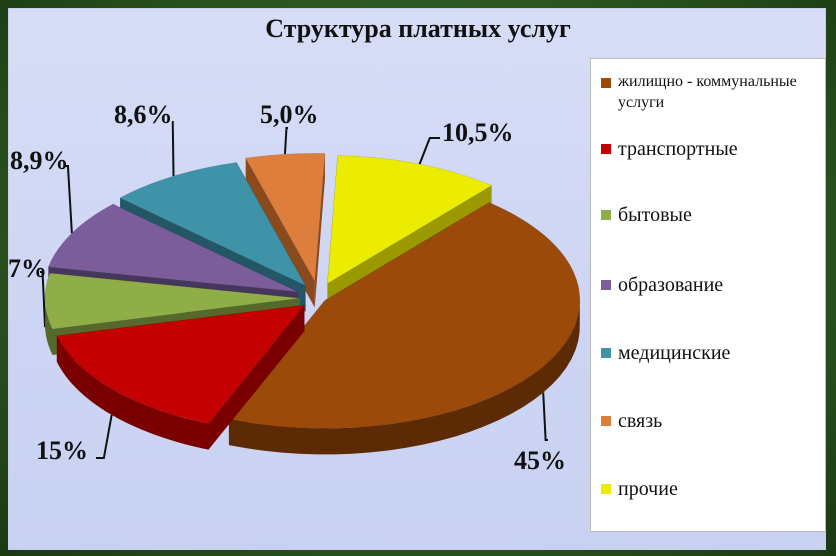 The image size is (836, 556). Describe the element at coordinates (671, 285) in the screenshot. I see `legend-label: образование` at that location.